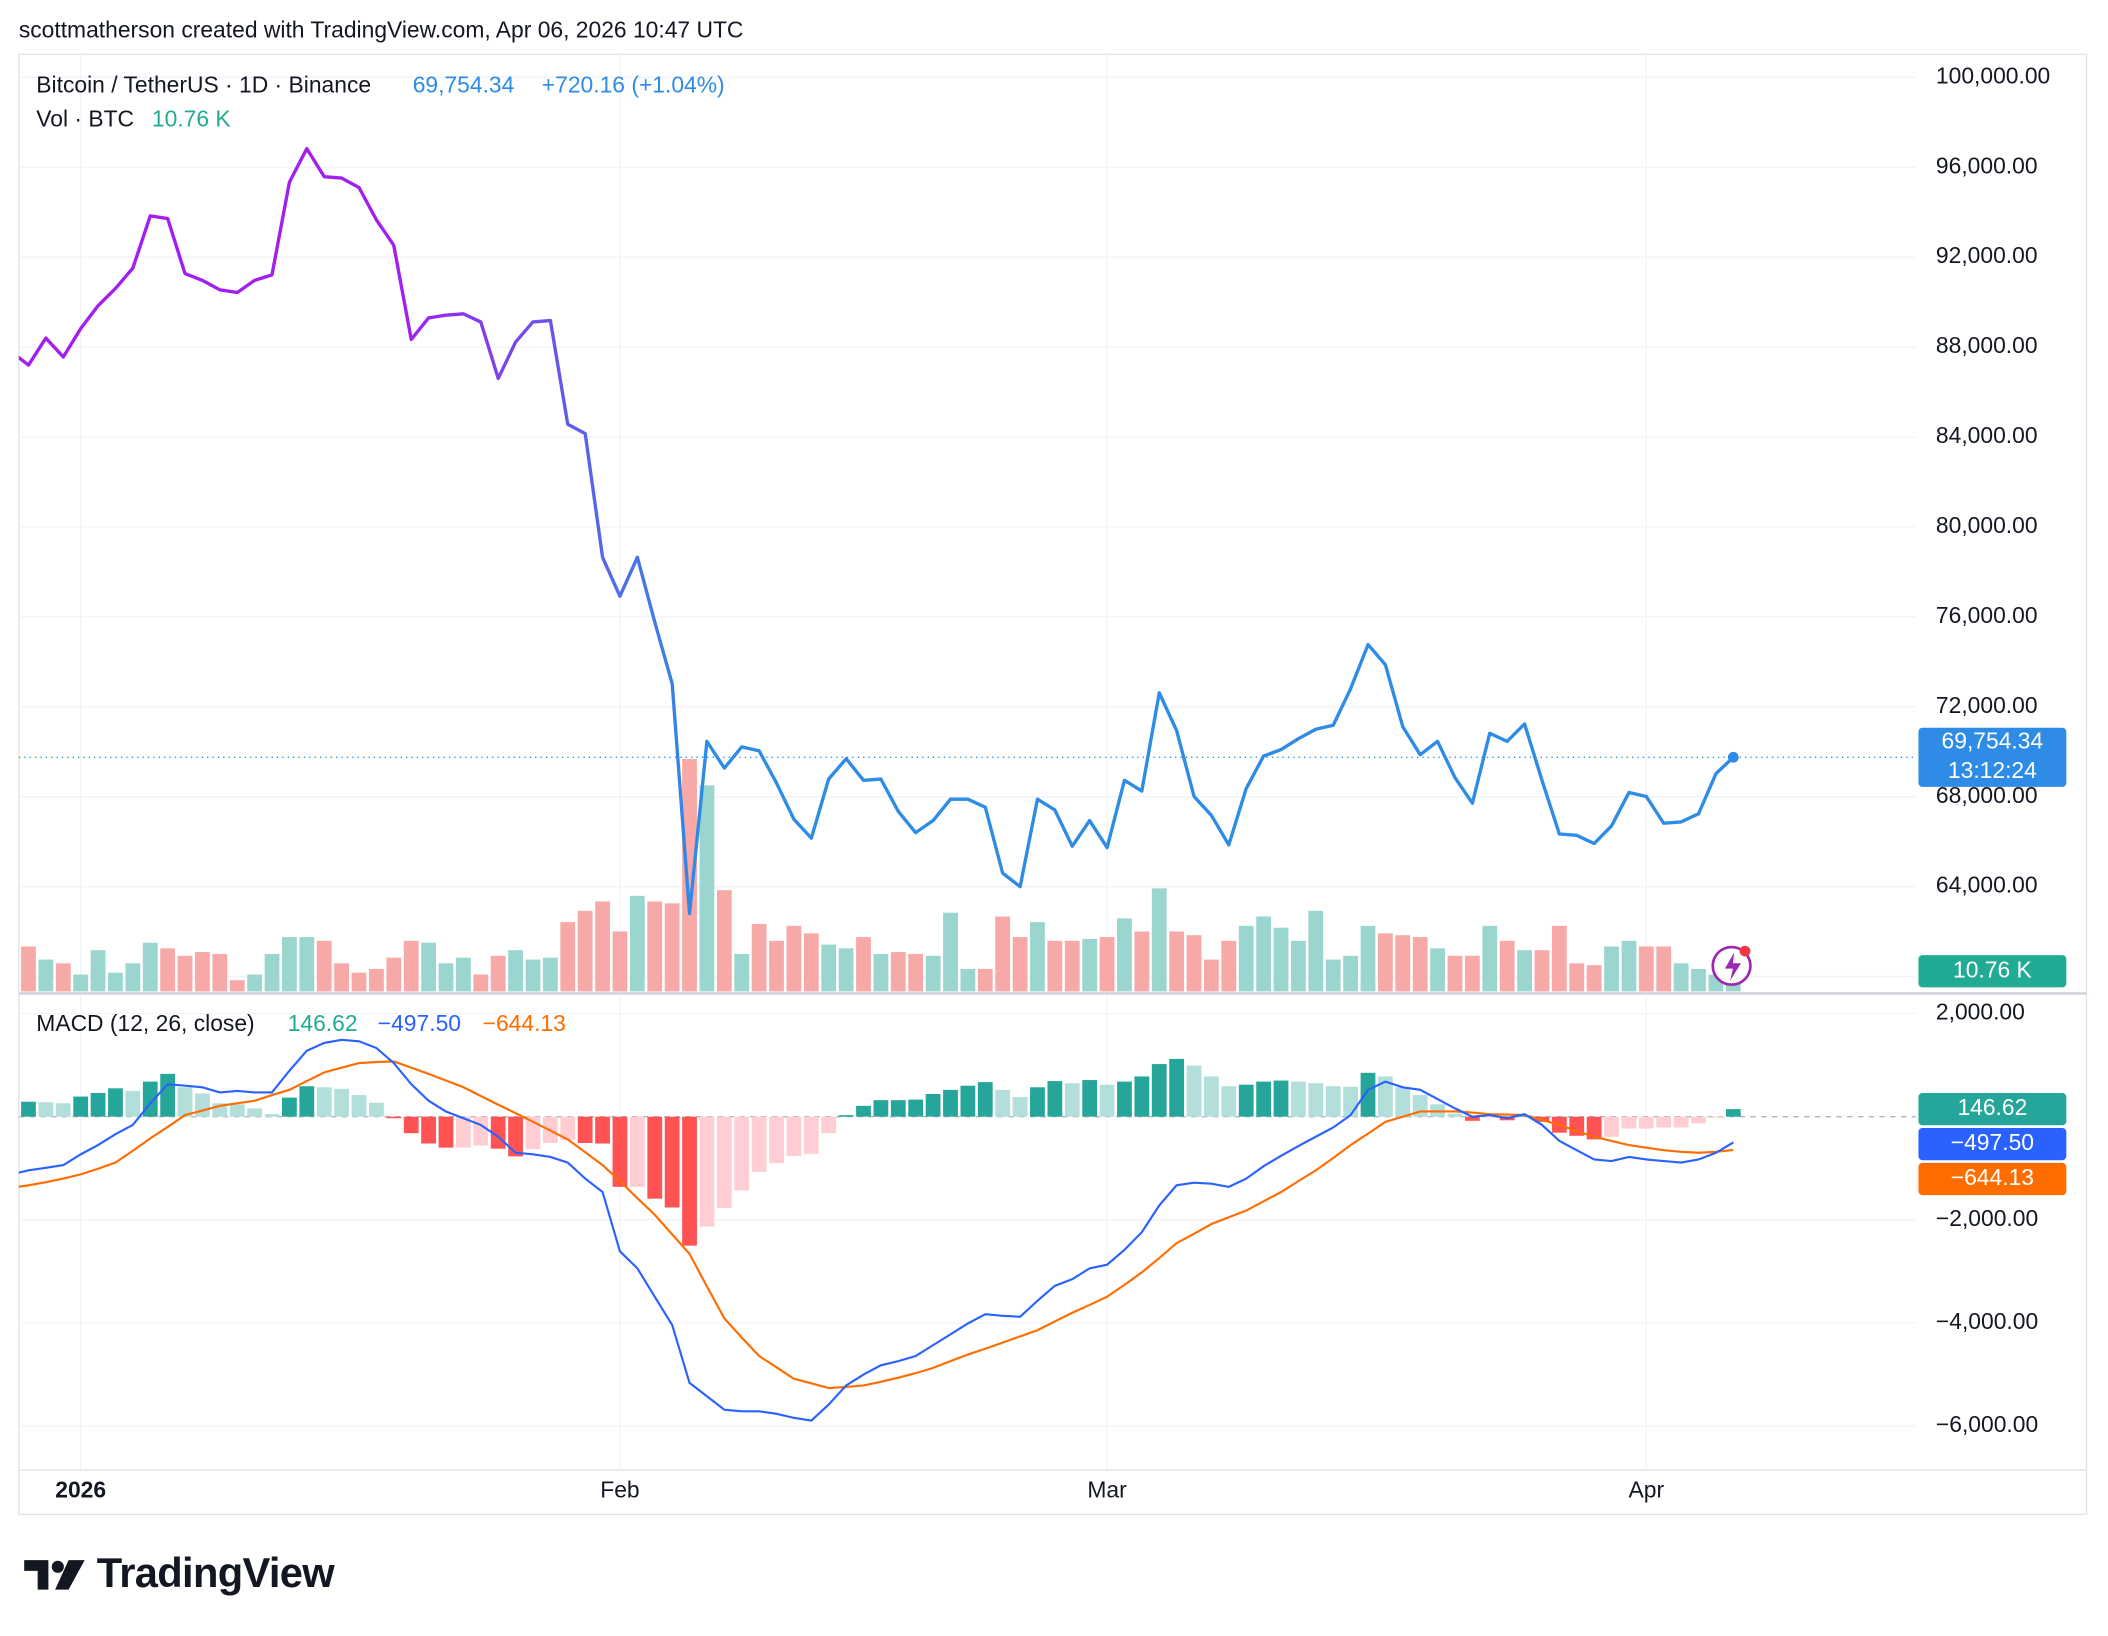  Describe the element at coordinates (524, 1023) in the screenshot. I see `macd-signal-last: −644.13` at that location.